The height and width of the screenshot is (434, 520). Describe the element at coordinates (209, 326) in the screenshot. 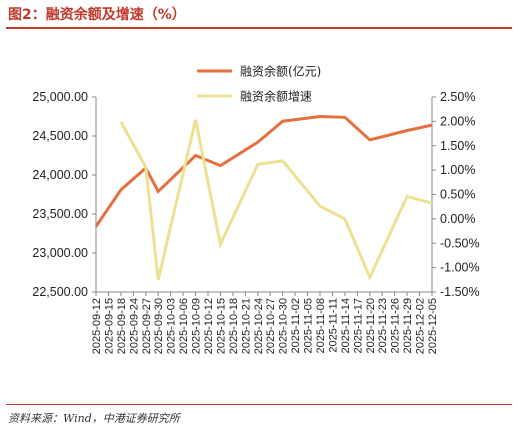

I see `x-tick-label: 2025-10-12` at that location.